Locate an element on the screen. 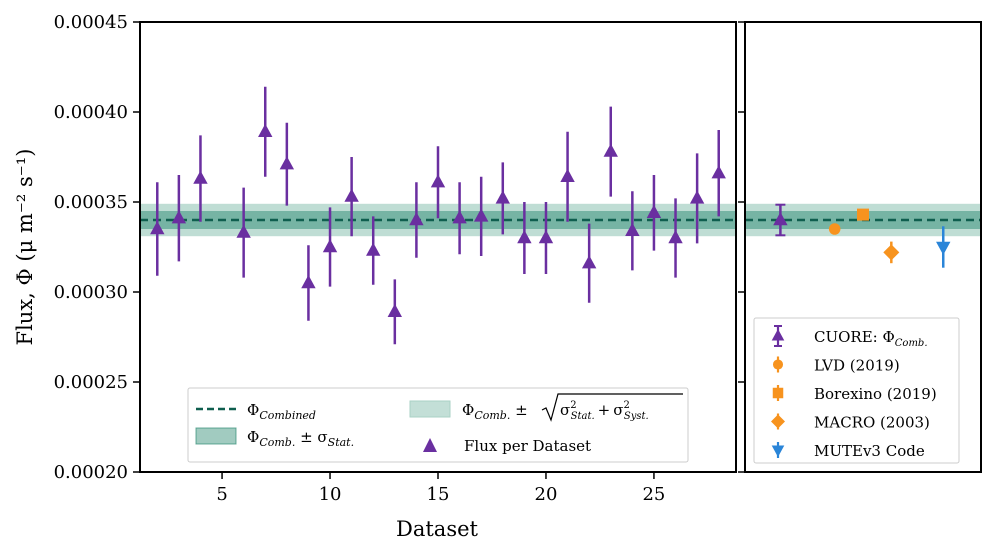  legend-label: CUORE: ΦComb. is located at coordinates (871, 338).